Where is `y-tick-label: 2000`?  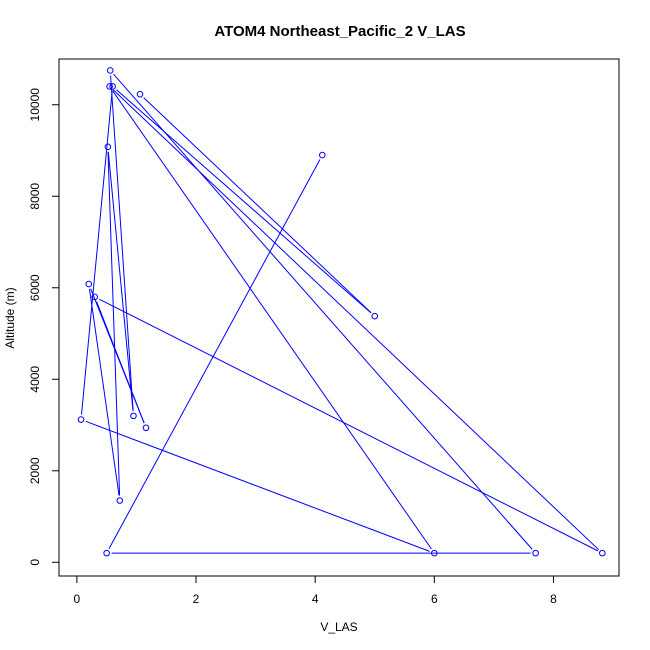 y-tick-label: 2000 is located at coordinates (35, 470).